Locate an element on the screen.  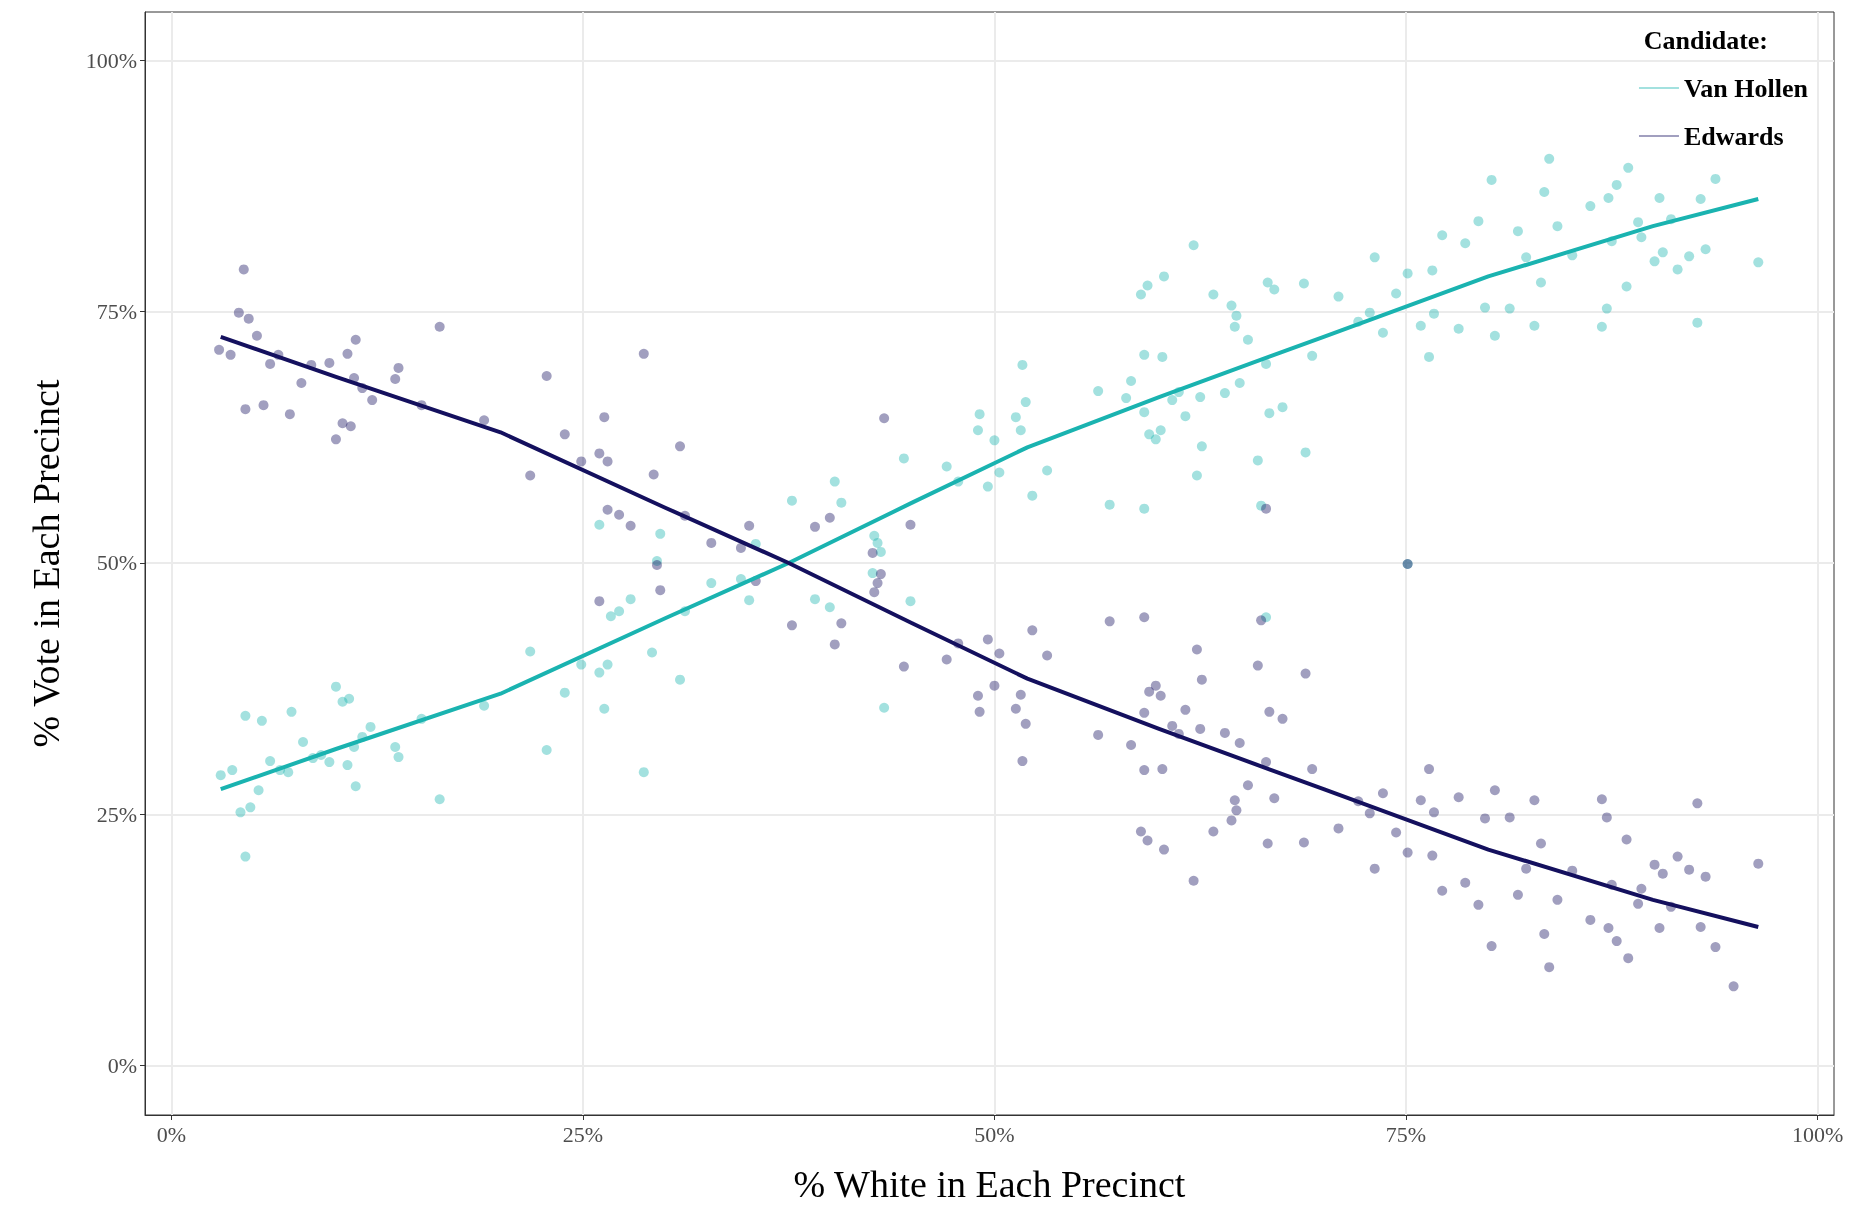
y-tick-label: 75% is located at coordinates (116, 312).